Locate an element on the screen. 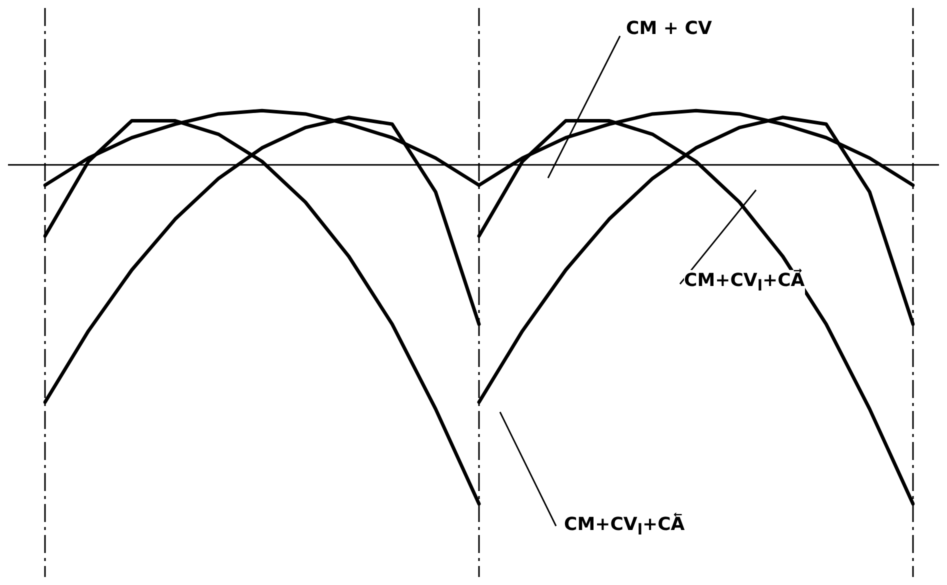  text: CM+CV$_{l}$+CA⃖ is located at coordinates (624, 527).